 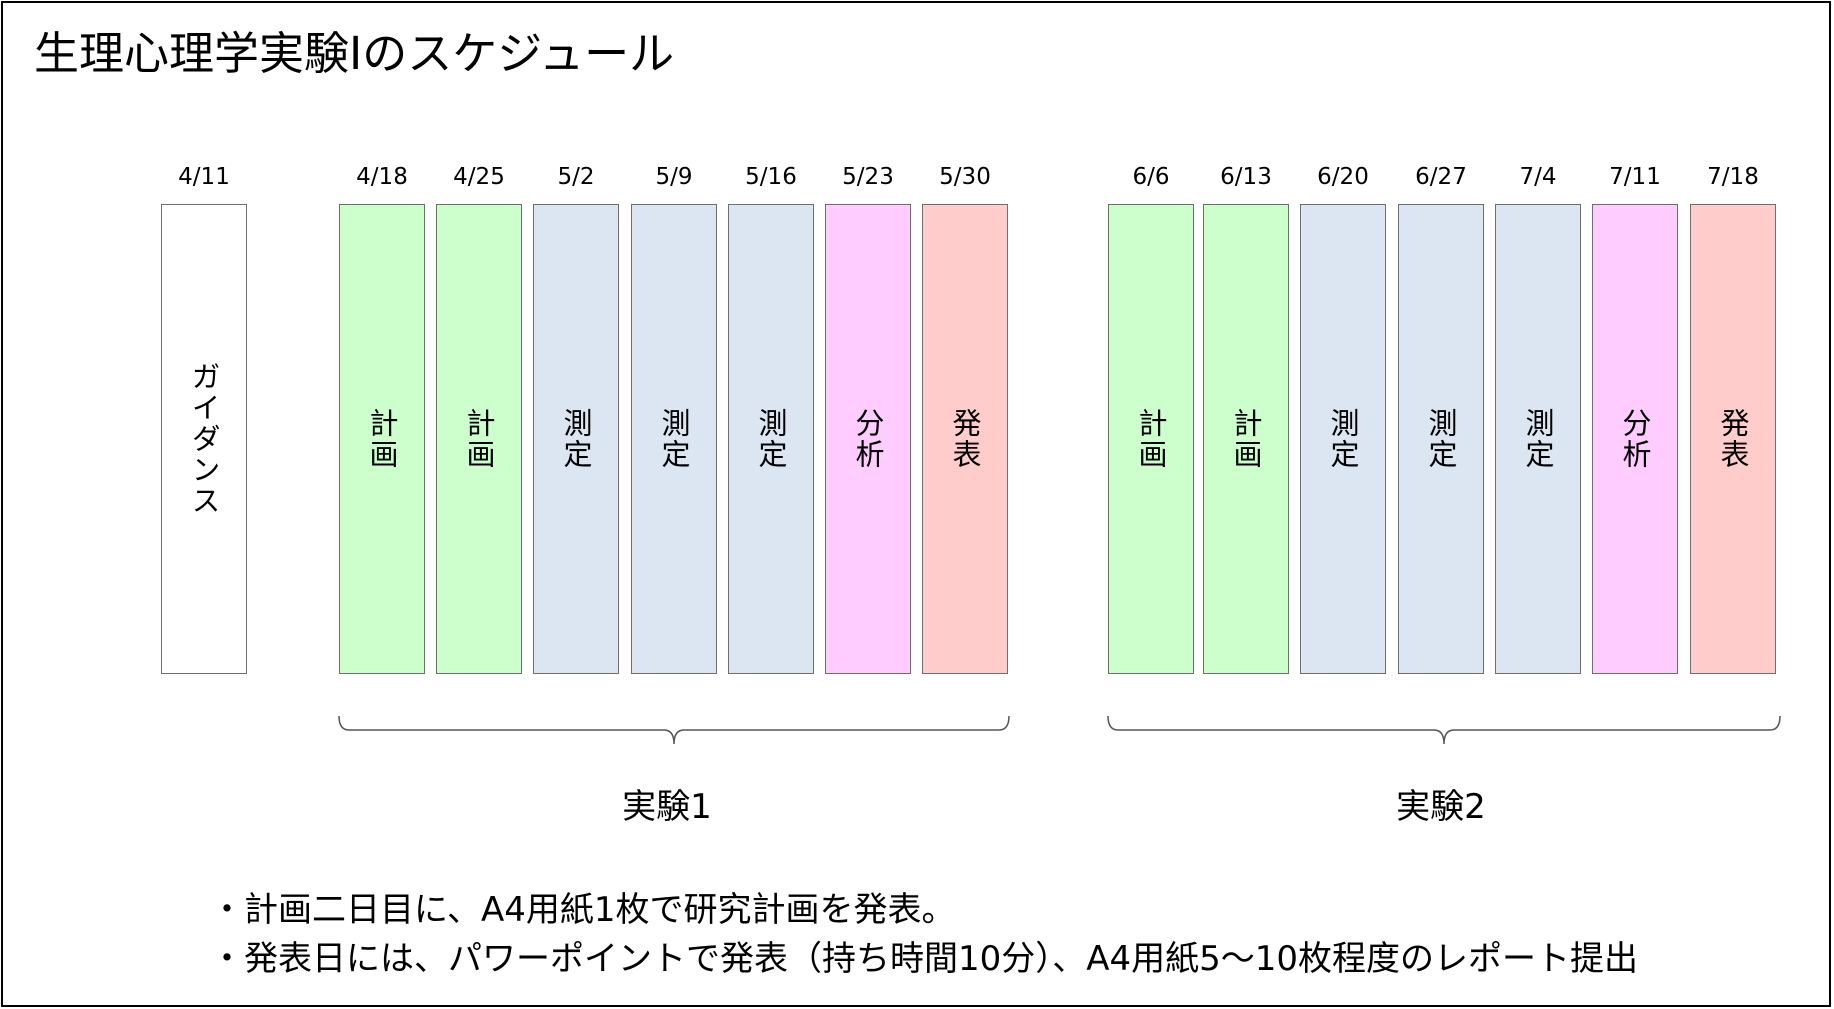 I want to click on session-date: 6/13, so click(x=1246, y=177).